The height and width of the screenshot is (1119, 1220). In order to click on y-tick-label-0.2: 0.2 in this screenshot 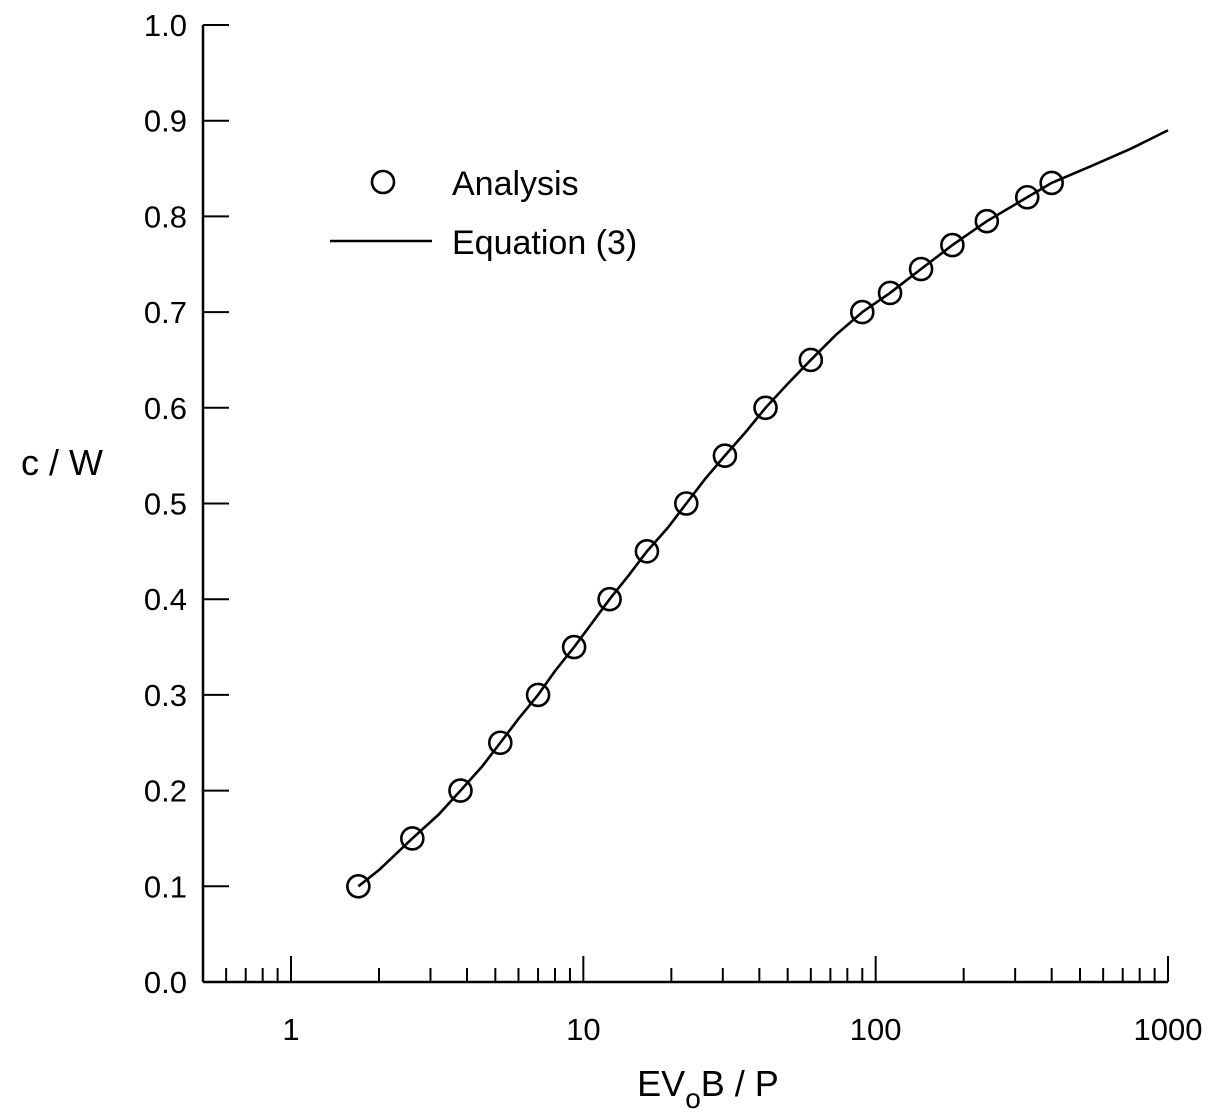, I will do `click(165, 791)`.